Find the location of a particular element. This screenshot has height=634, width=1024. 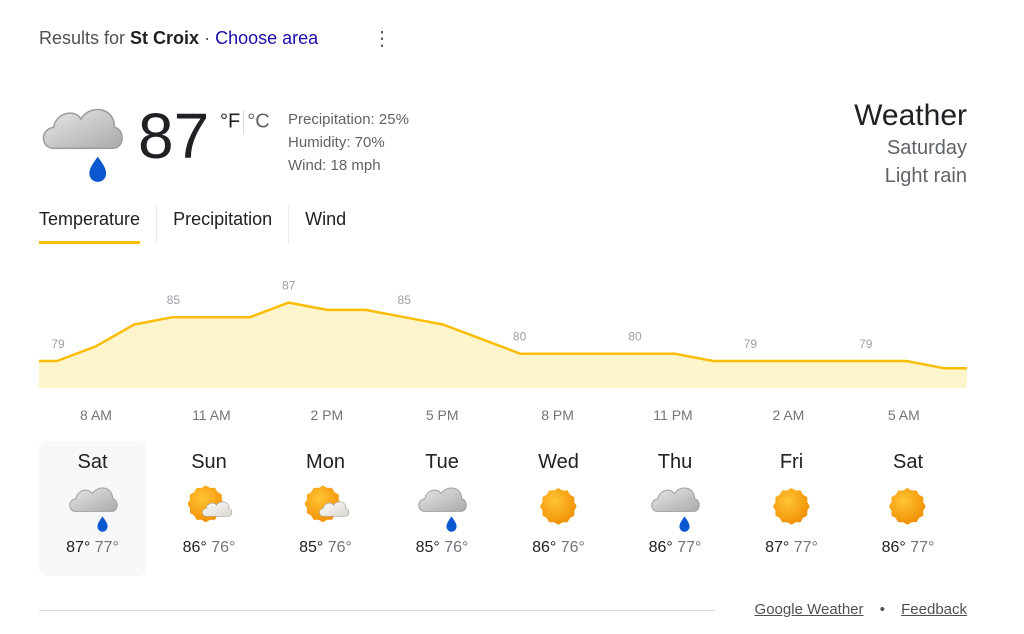

day-fri: Fri 87° 77° is located at coordinates (791, 508).